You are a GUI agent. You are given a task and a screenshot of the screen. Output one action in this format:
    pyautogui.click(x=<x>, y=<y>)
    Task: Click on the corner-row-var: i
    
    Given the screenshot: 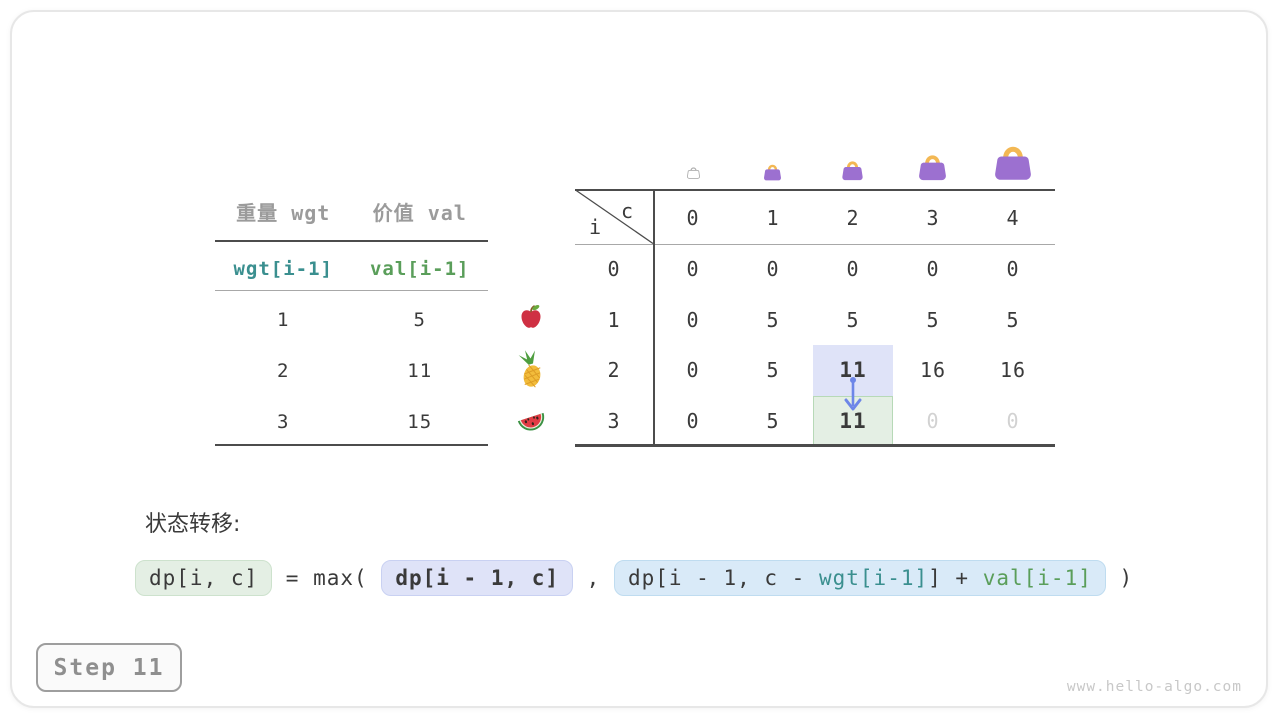 What is the action you would take?
    pyautogui.click(x=595, y=227)
    